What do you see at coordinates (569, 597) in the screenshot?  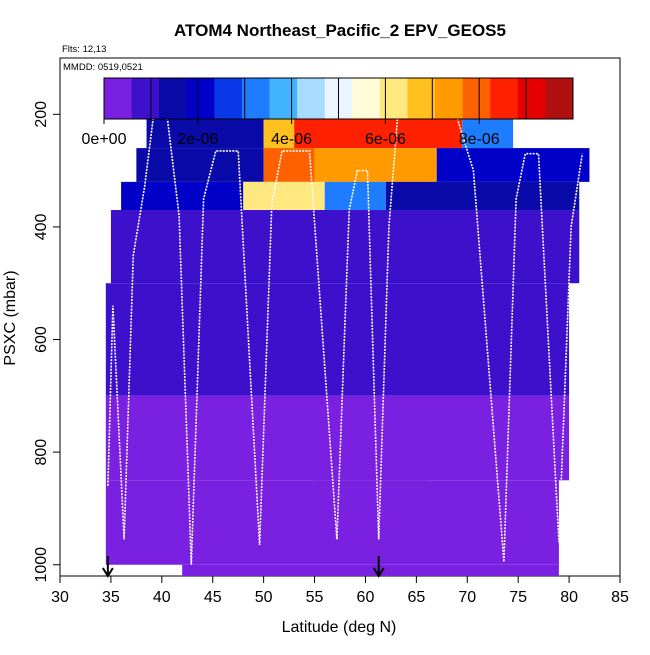 I see `x-tick-label-10: 80` at bounding box center [569, 597].